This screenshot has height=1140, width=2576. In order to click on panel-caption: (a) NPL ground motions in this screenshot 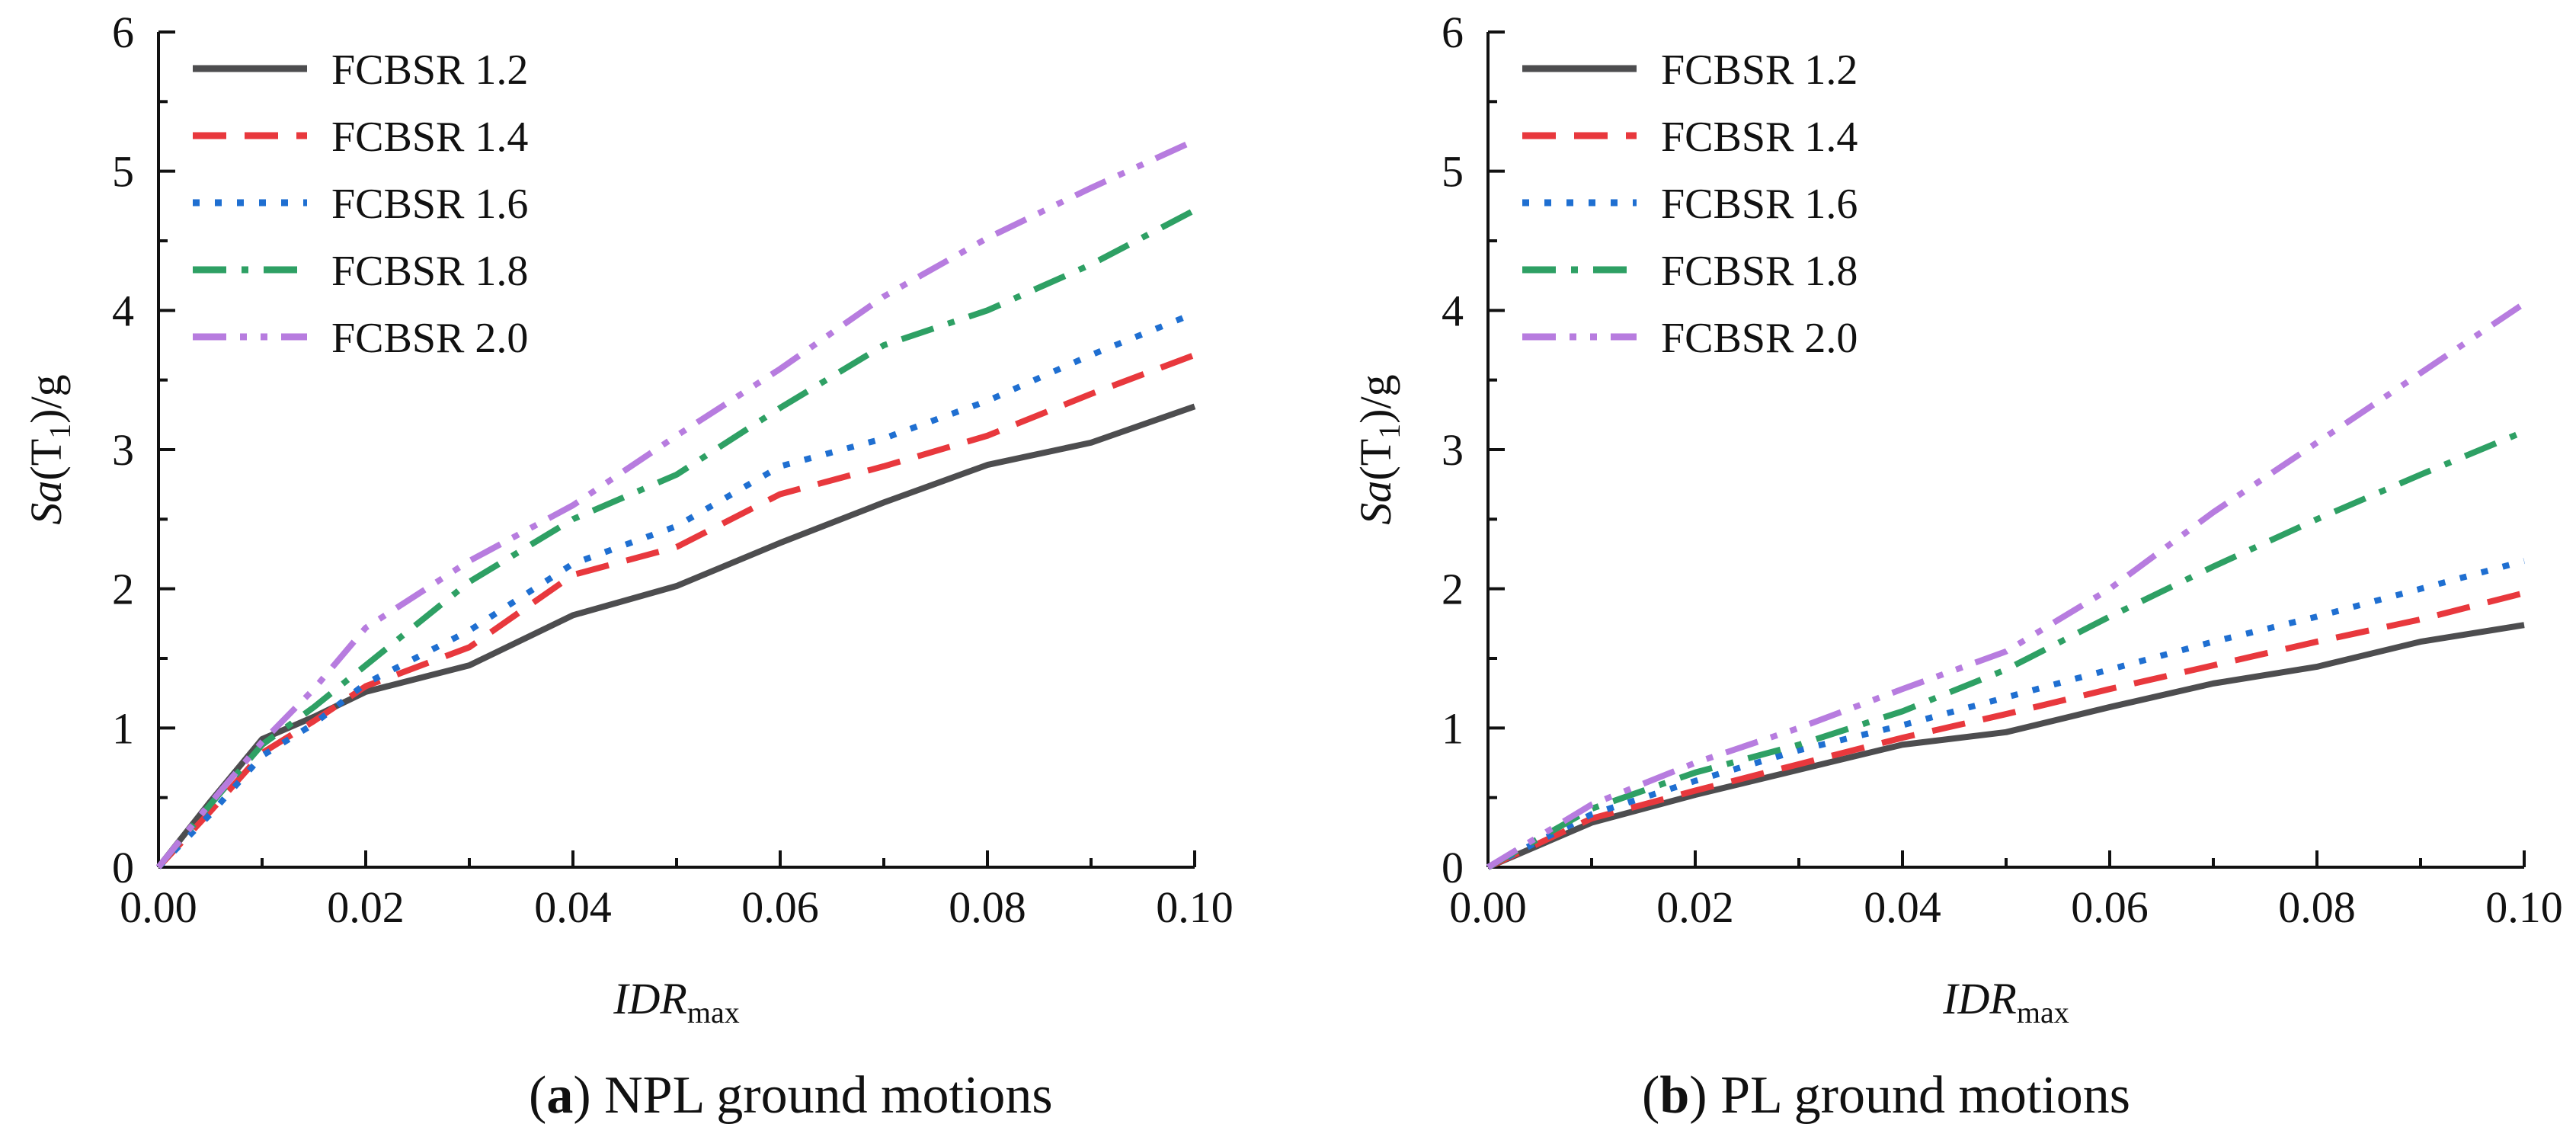, I will do `click(791, 1096)`.